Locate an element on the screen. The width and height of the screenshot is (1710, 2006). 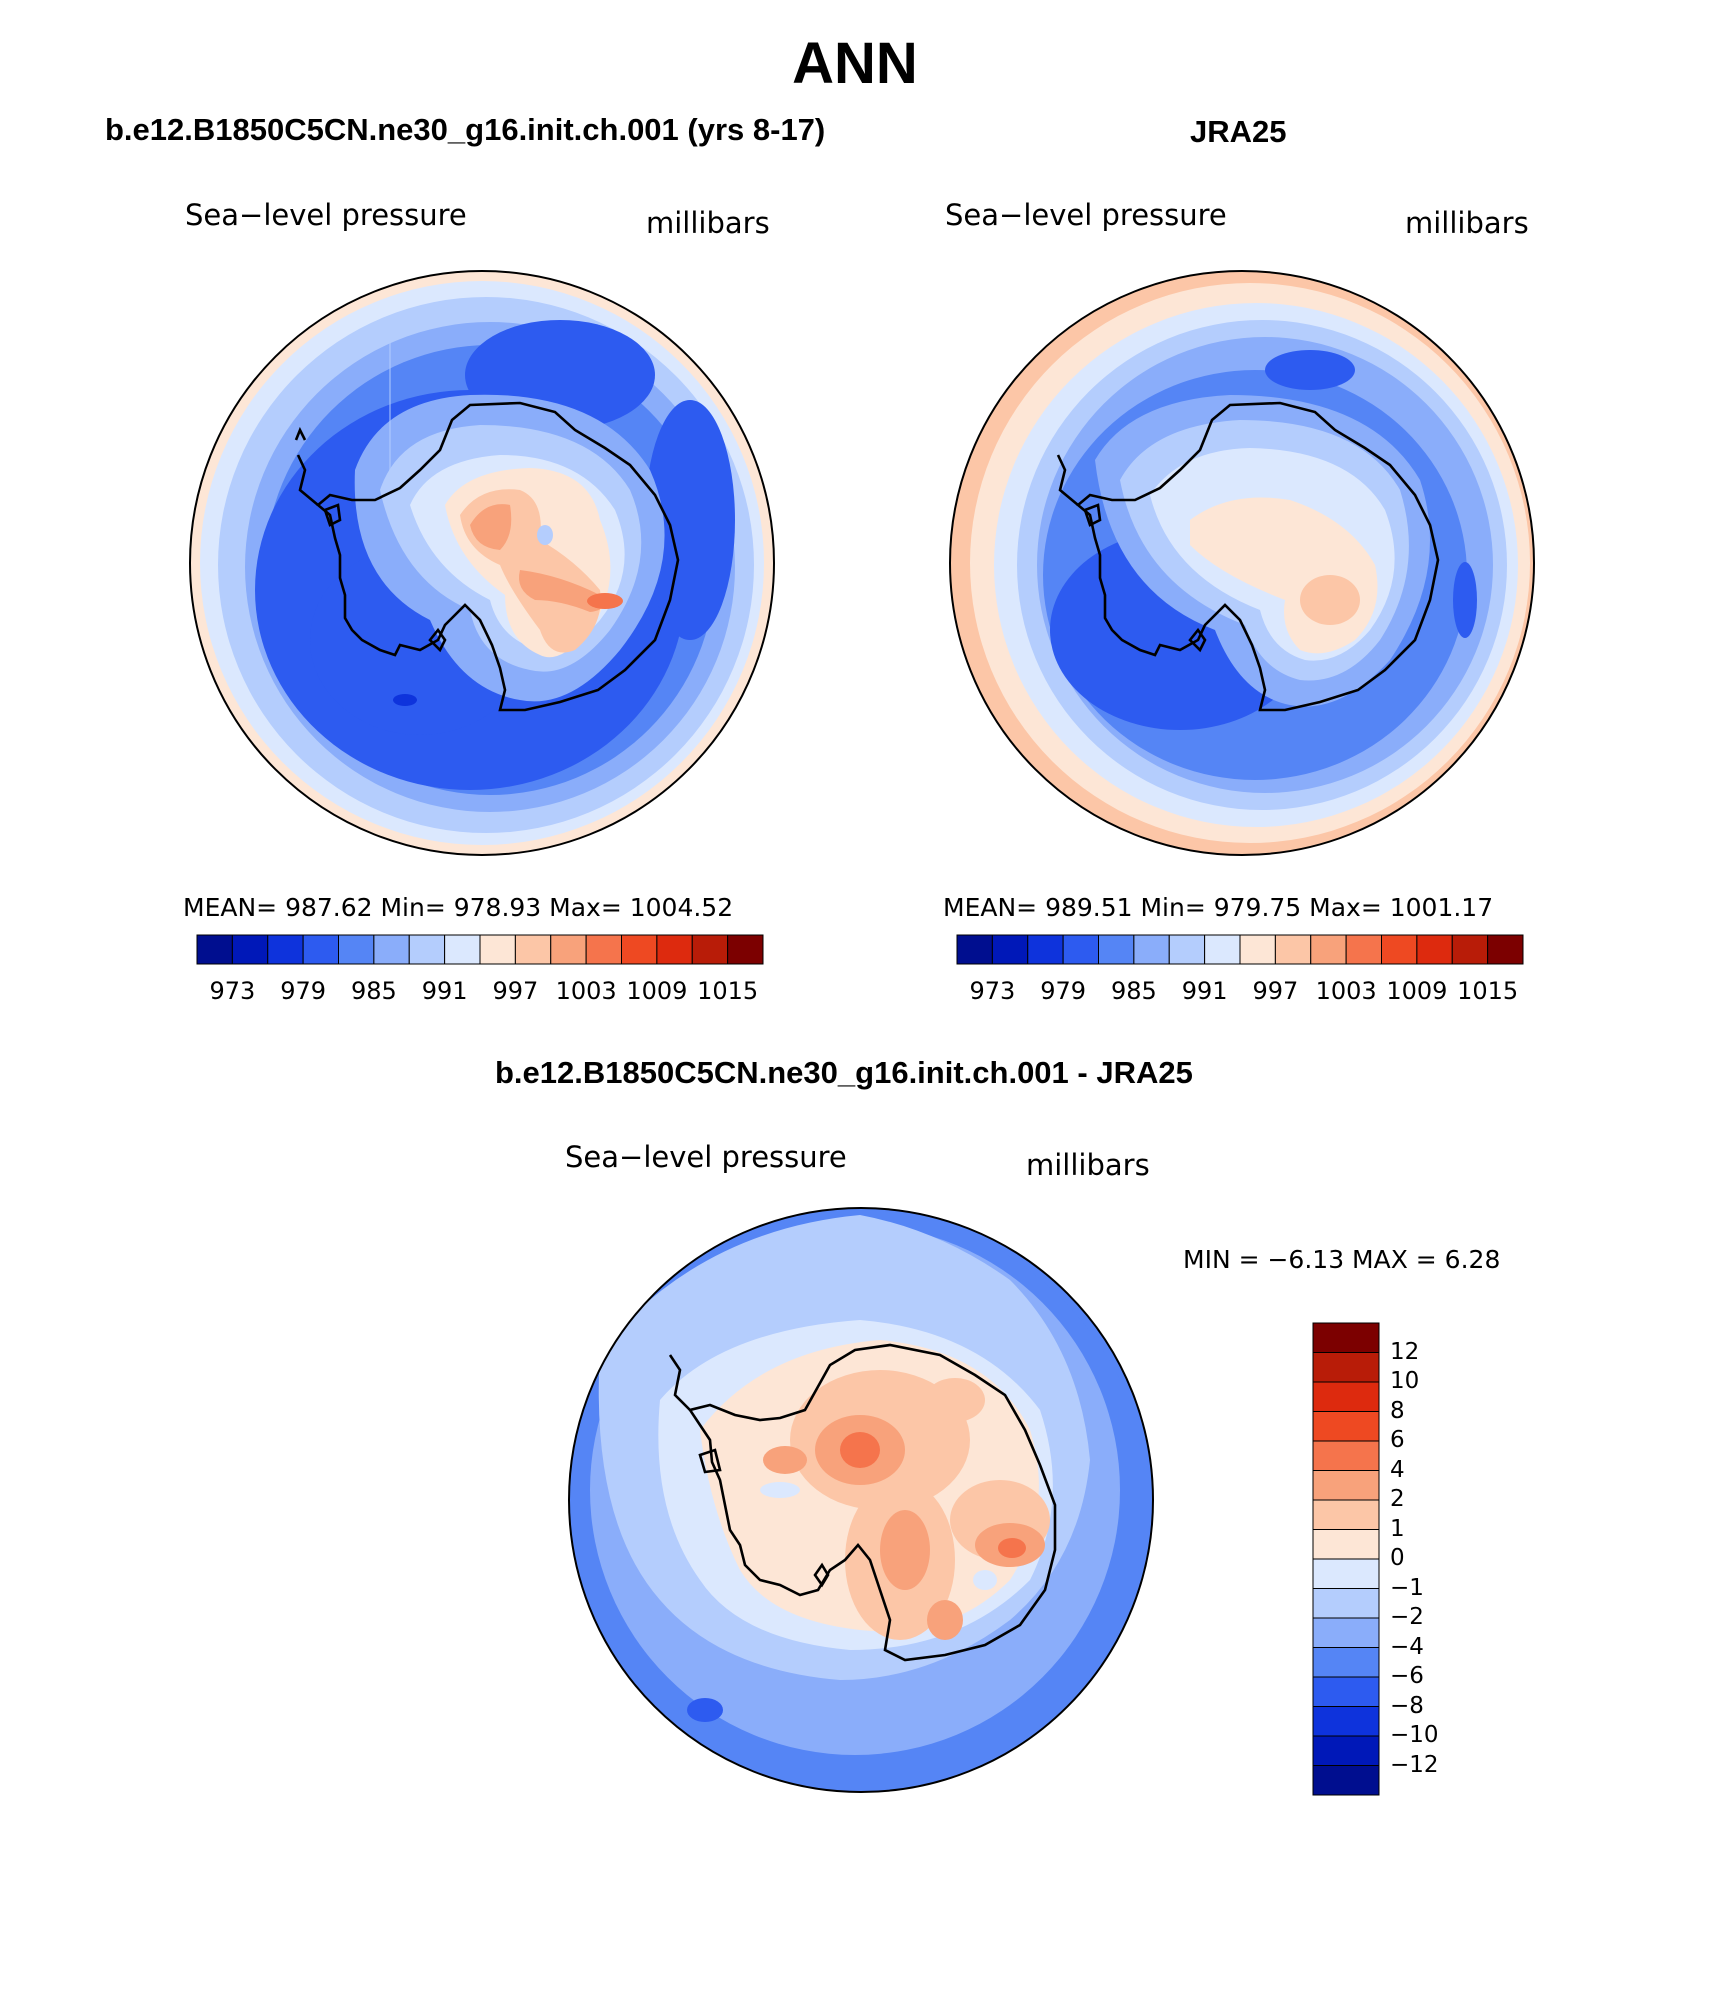
diff-antarctica-outline is located at coordinates (862, 1502).